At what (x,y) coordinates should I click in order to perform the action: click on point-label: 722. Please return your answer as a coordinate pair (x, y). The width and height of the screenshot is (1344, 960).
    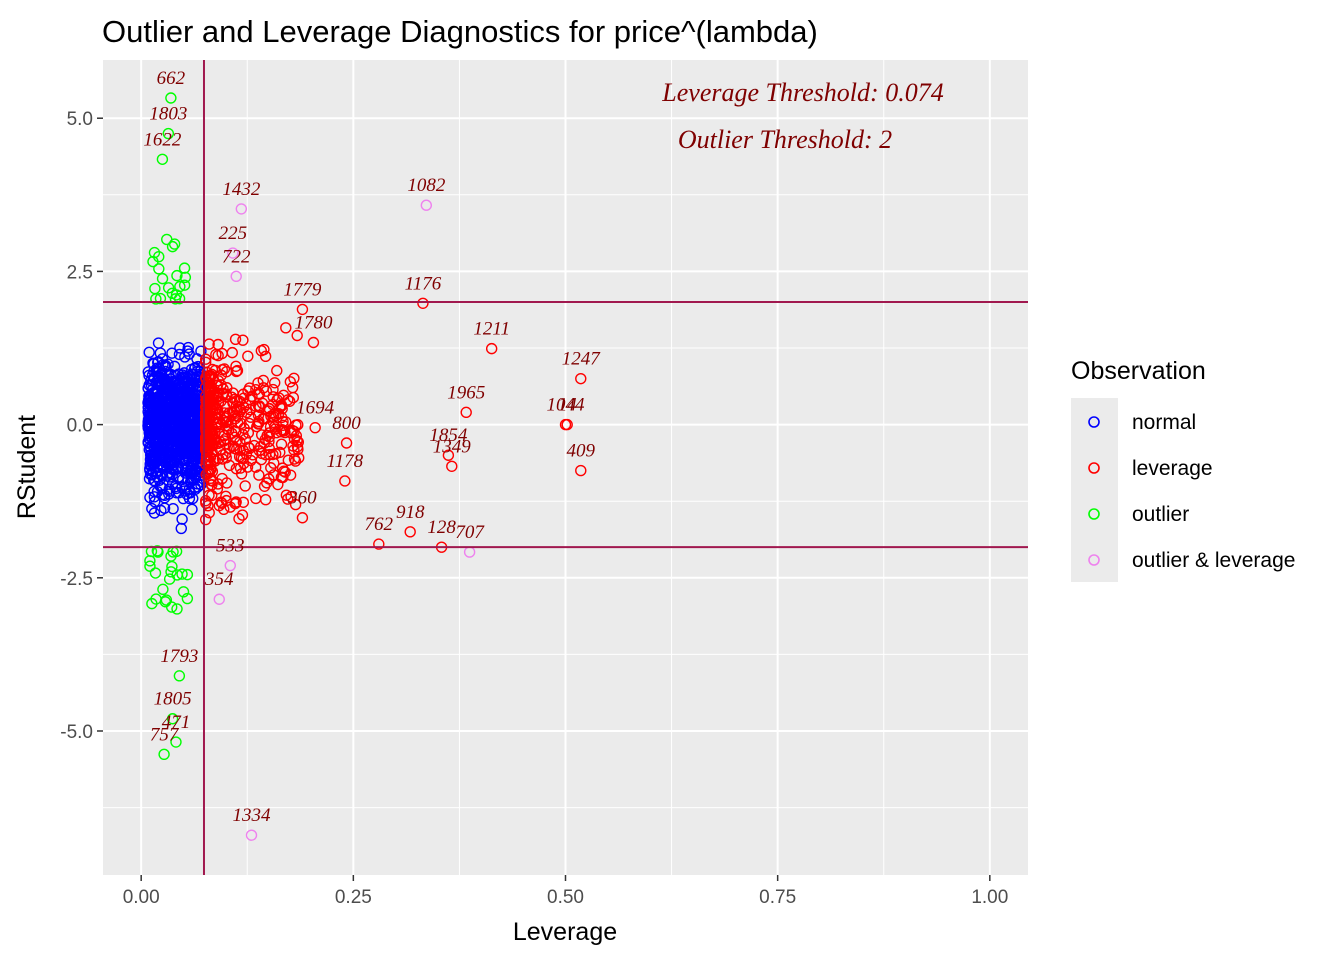
    Looking at the image, I should click on (236, 256).